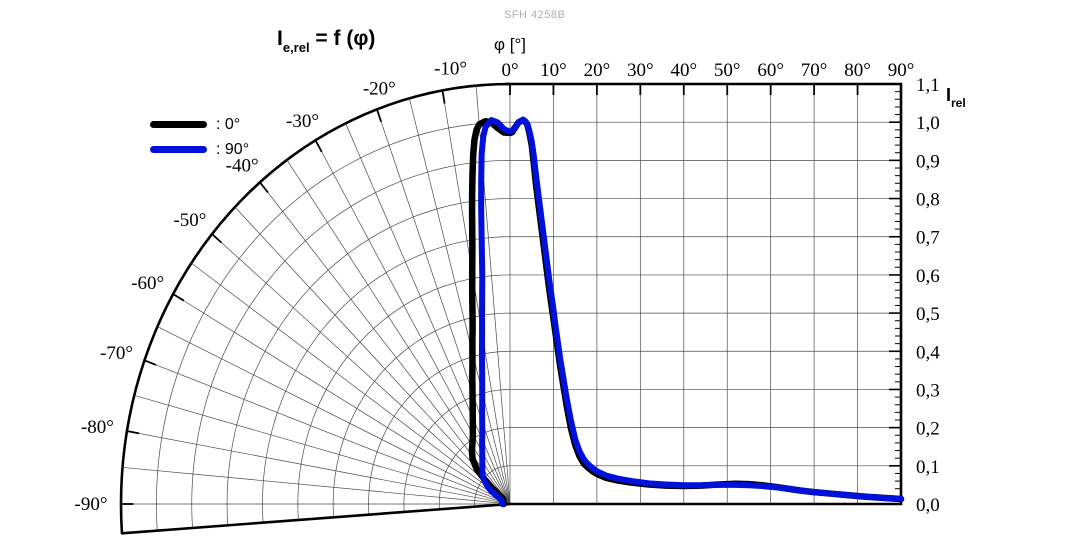  Describe the element at coordinates (233, 149) in the screenshot. I see `legend-label-90deg: : 90°` at that location.